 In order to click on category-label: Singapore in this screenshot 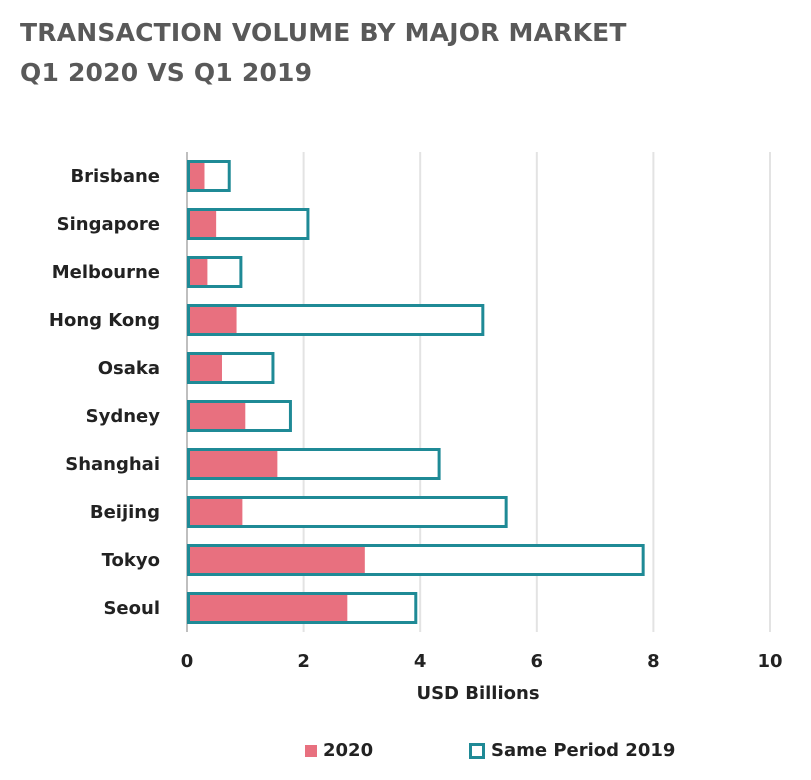, I will do `click(108, 224)`.